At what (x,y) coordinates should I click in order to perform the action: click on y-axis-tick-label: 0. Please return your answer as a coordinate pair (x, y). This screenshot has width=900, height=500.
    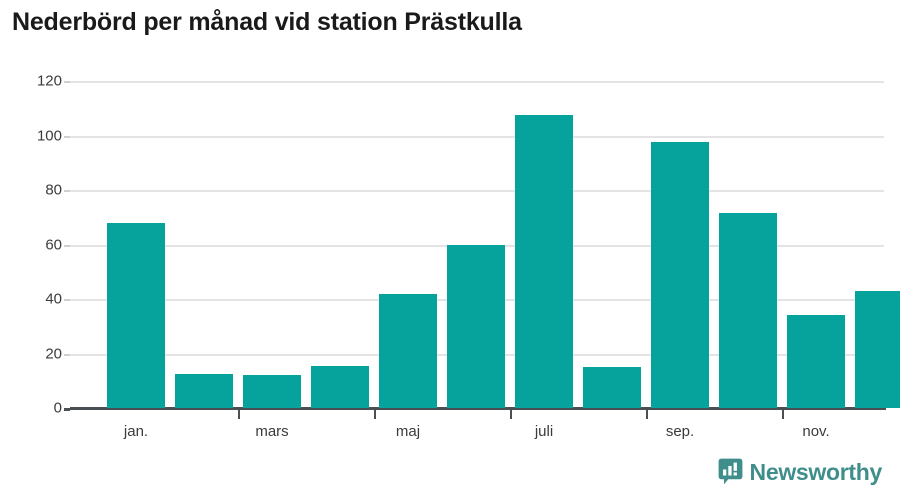
    Looking at the image, I should click on (57, 408).